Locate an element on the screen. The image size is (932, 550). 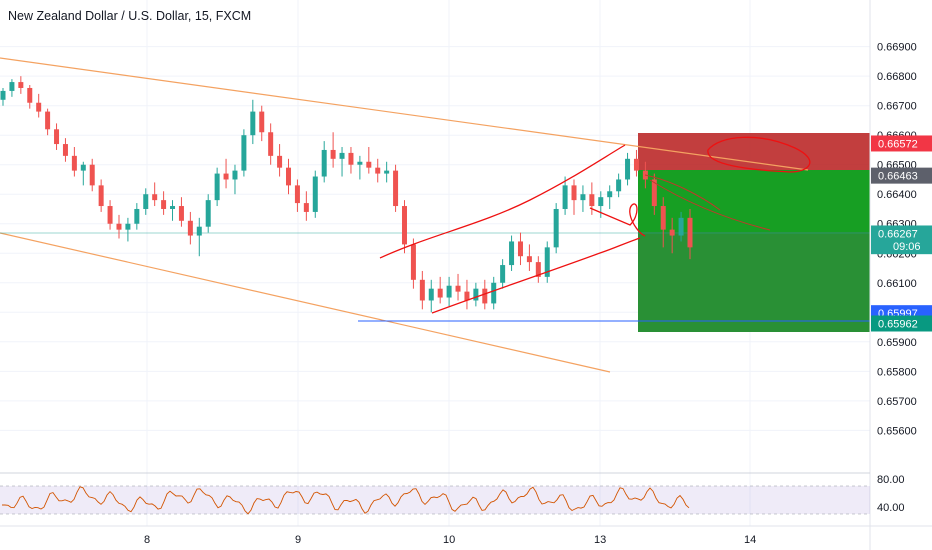
price-tick: 0.65900 is located at coordinates (897, 343).